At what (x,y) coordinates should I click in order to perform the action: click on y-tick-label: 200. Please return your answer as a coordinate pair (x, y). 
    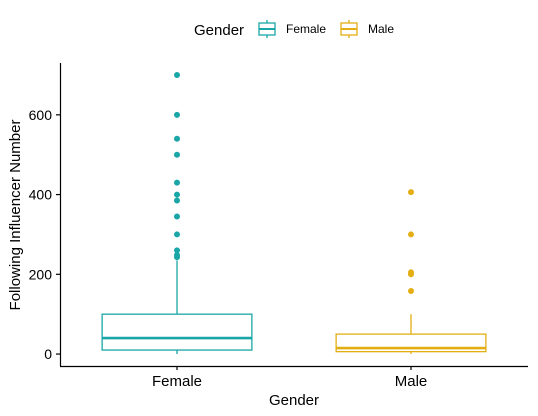
    Looking at the image, I should click on (41, 274).